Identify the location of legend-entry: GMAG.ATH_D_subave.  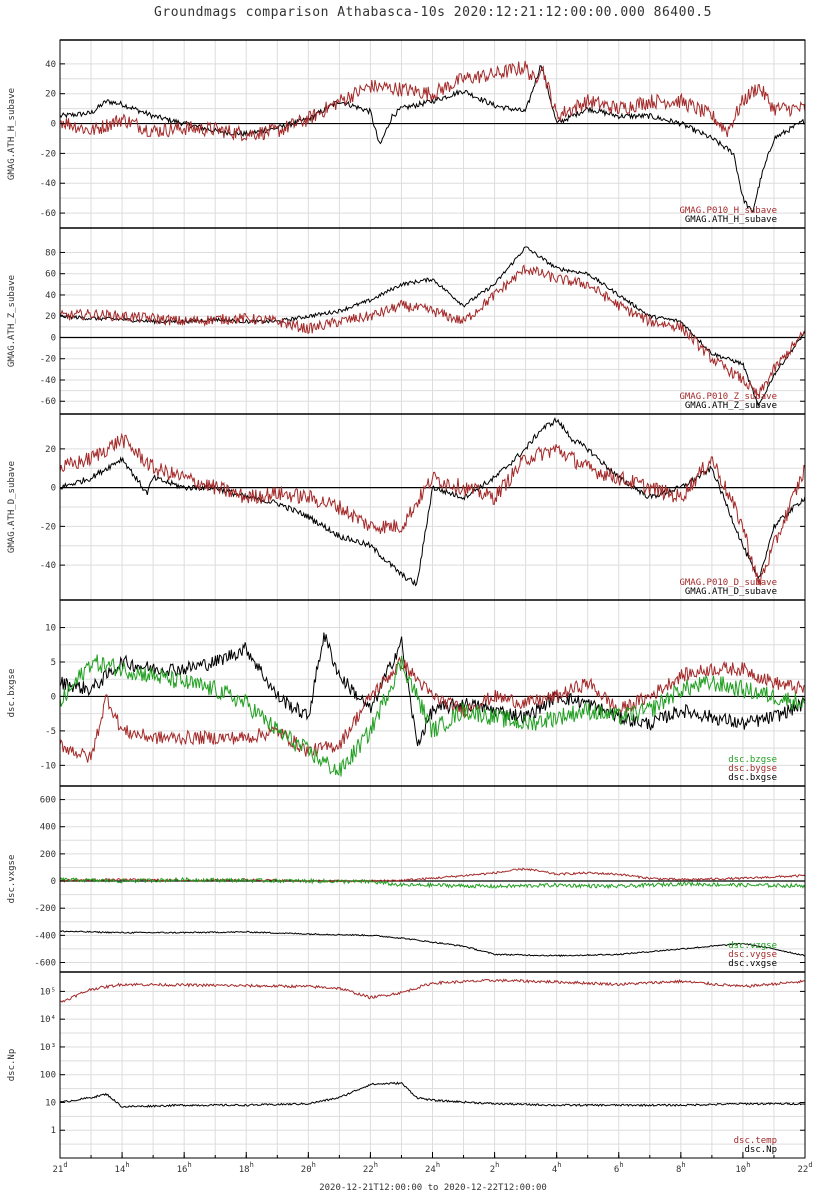
(731, 592).